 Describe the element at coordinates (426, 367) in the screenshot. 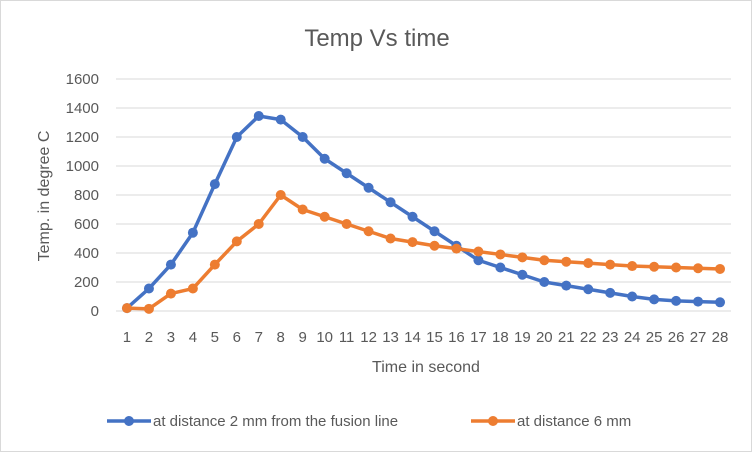

I see `x-axis-label: Time in second` at that location.